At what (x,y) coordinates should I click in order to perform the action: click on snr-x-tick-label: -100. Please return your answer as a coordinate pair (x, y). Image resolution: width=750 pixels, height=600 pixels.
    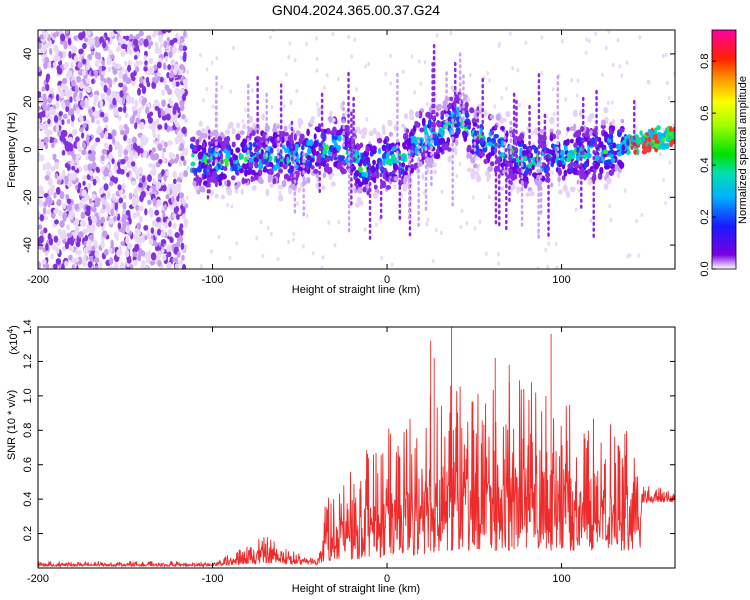
    Looking at the image, I should click on (213, 579).